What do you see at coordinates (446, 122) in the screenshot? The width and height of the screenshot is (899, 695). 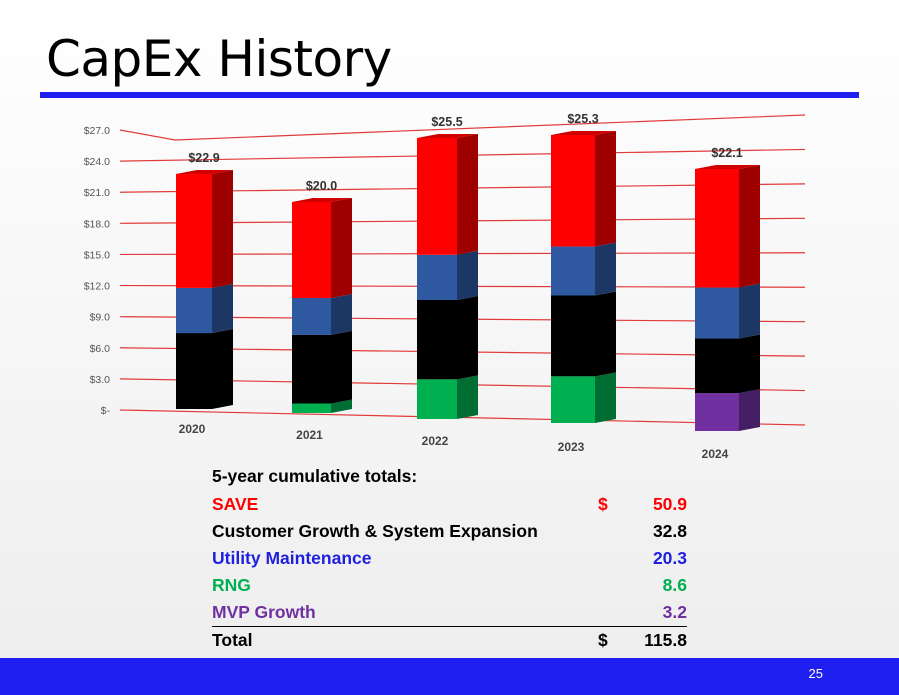 I see `bar-total-label: $25.5` at bounding box center [446, 122].